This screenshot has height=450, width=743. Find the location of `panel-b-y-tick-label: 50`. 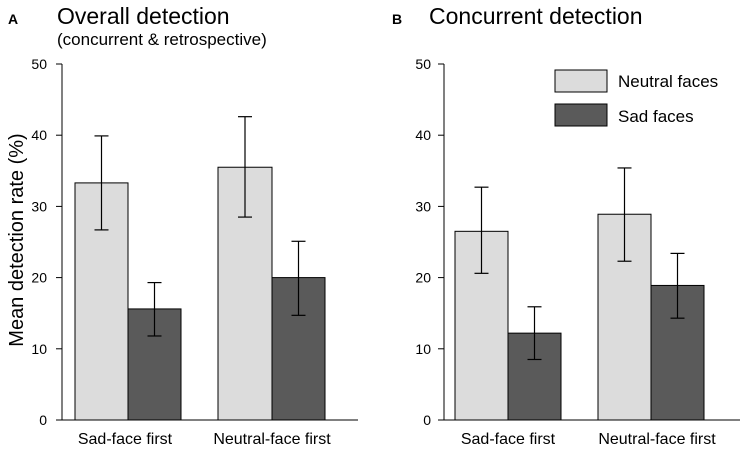

panel-b-y-tick-label: 50 is located at coordinates (423, 64).